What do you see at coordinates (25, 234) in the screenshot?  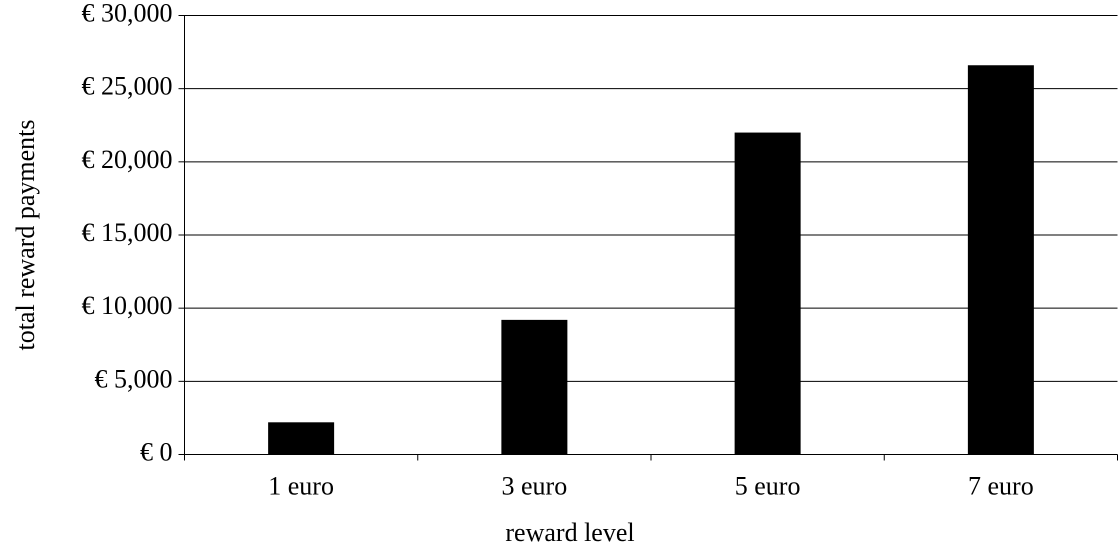 I see `y-axis-label: total reward payments` at bounding box center [25, 234].